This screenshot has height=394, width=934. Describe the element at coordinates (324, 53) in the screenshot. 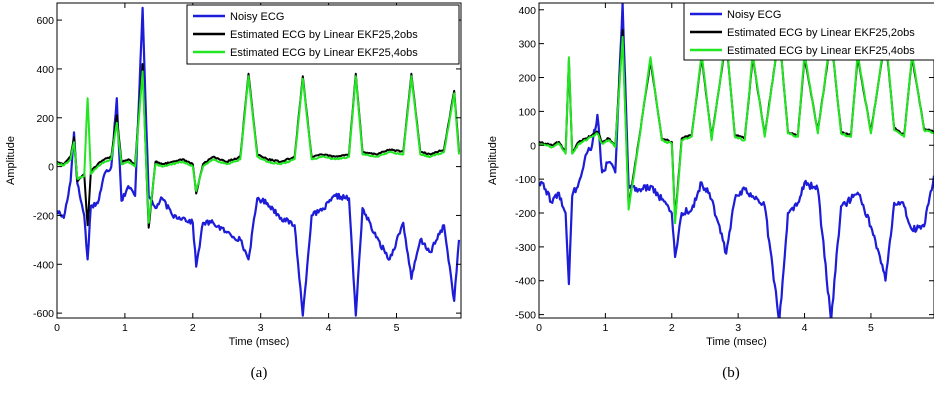

I see `legend-entry-4obs-a: Estimated ECG by Linear EKF25,4obs` at that location.